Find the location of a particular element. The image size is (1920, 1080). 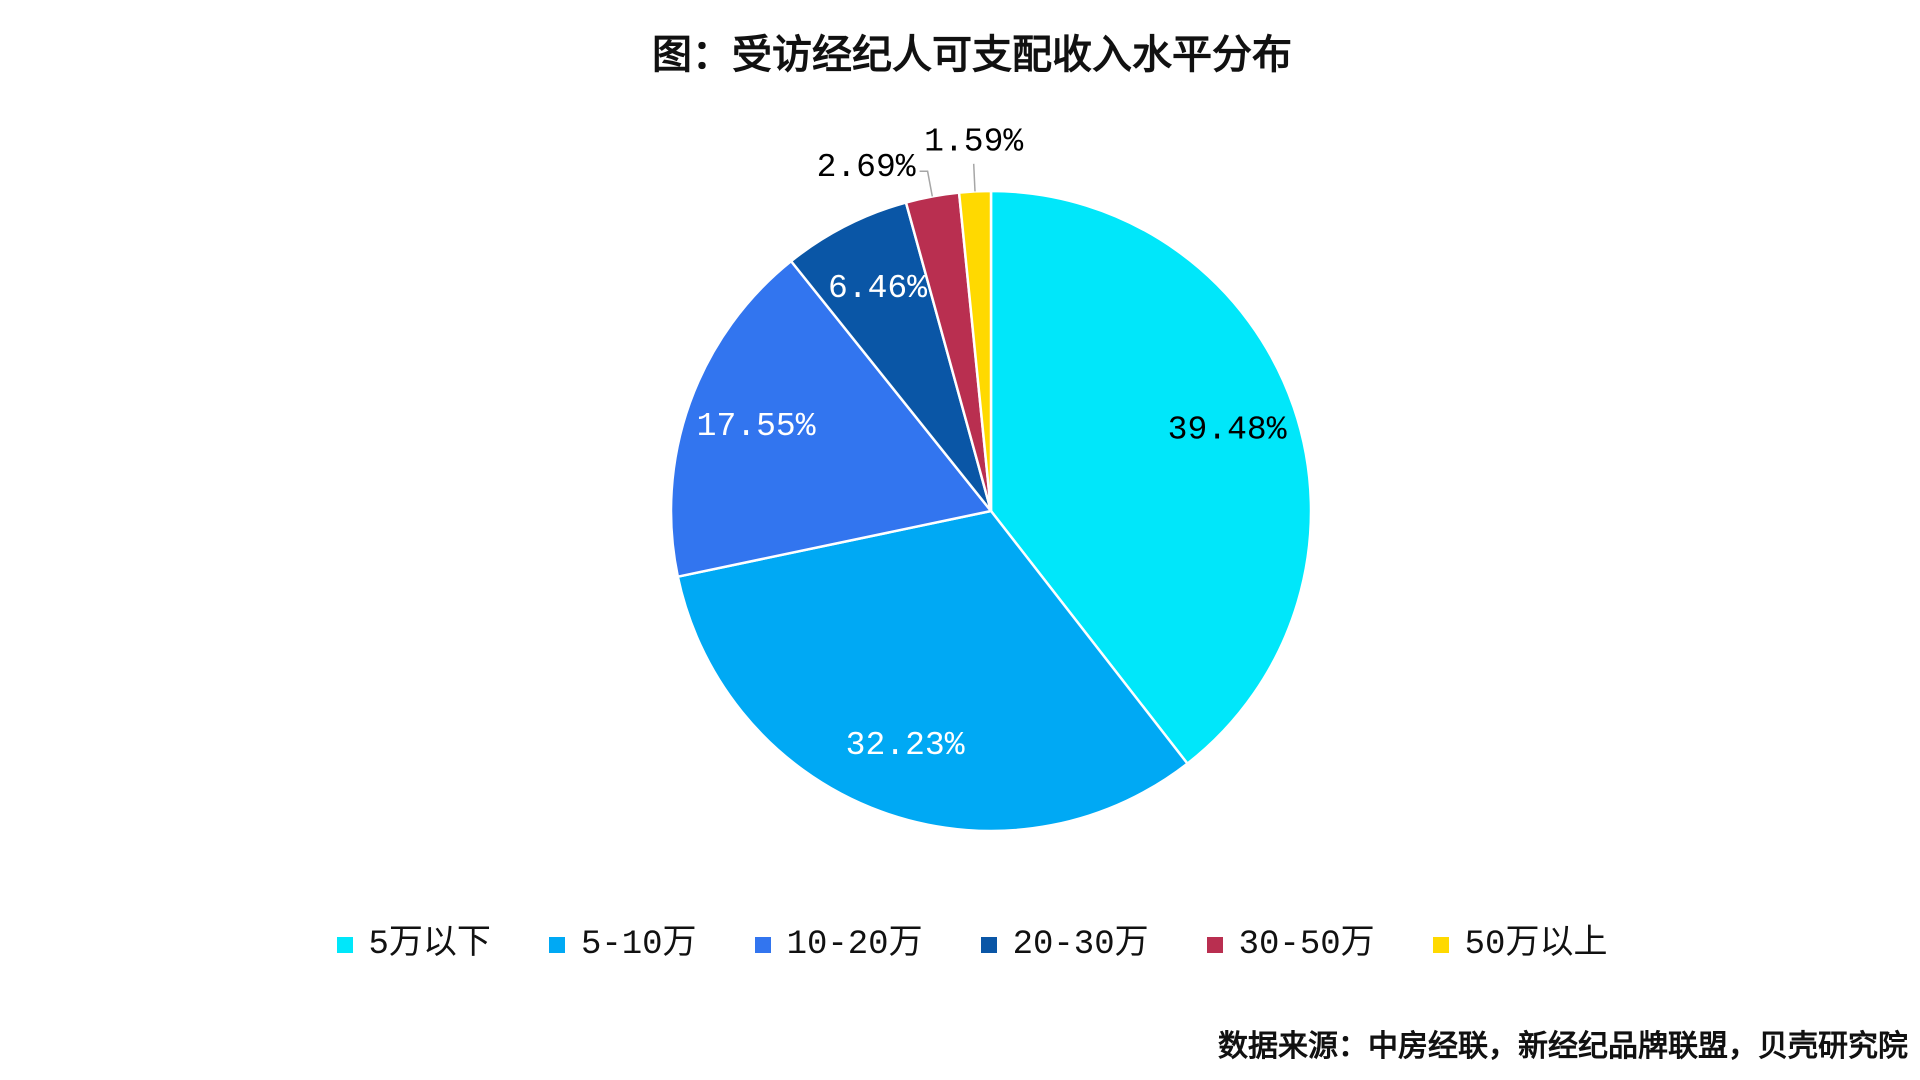

data-label-4: 6.46% is located at coordinates (877, 288).